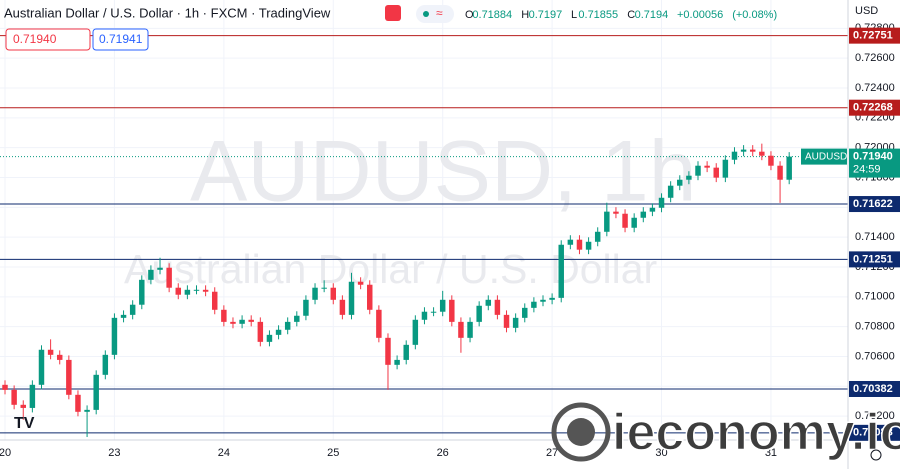 This screenshot has width=900, height=469. What do you see at coordinates (754, 15) in the screenshot?
I see `change-pct: (+0.08%)` at bounding box center [754, 15].